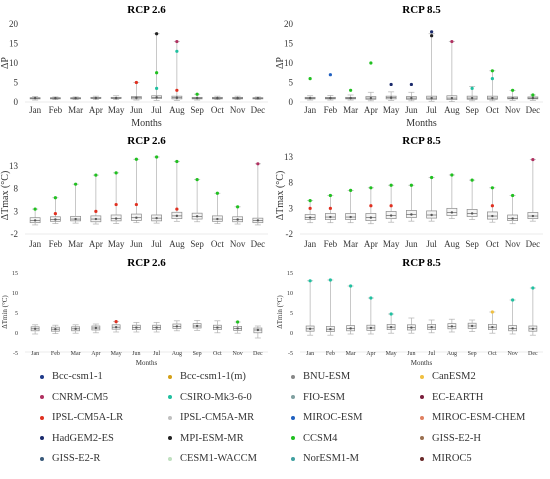 The image size is (550, 479). Describe the element at coordinates (492, 86) in the screenshot. I see `box-oct` at that location.